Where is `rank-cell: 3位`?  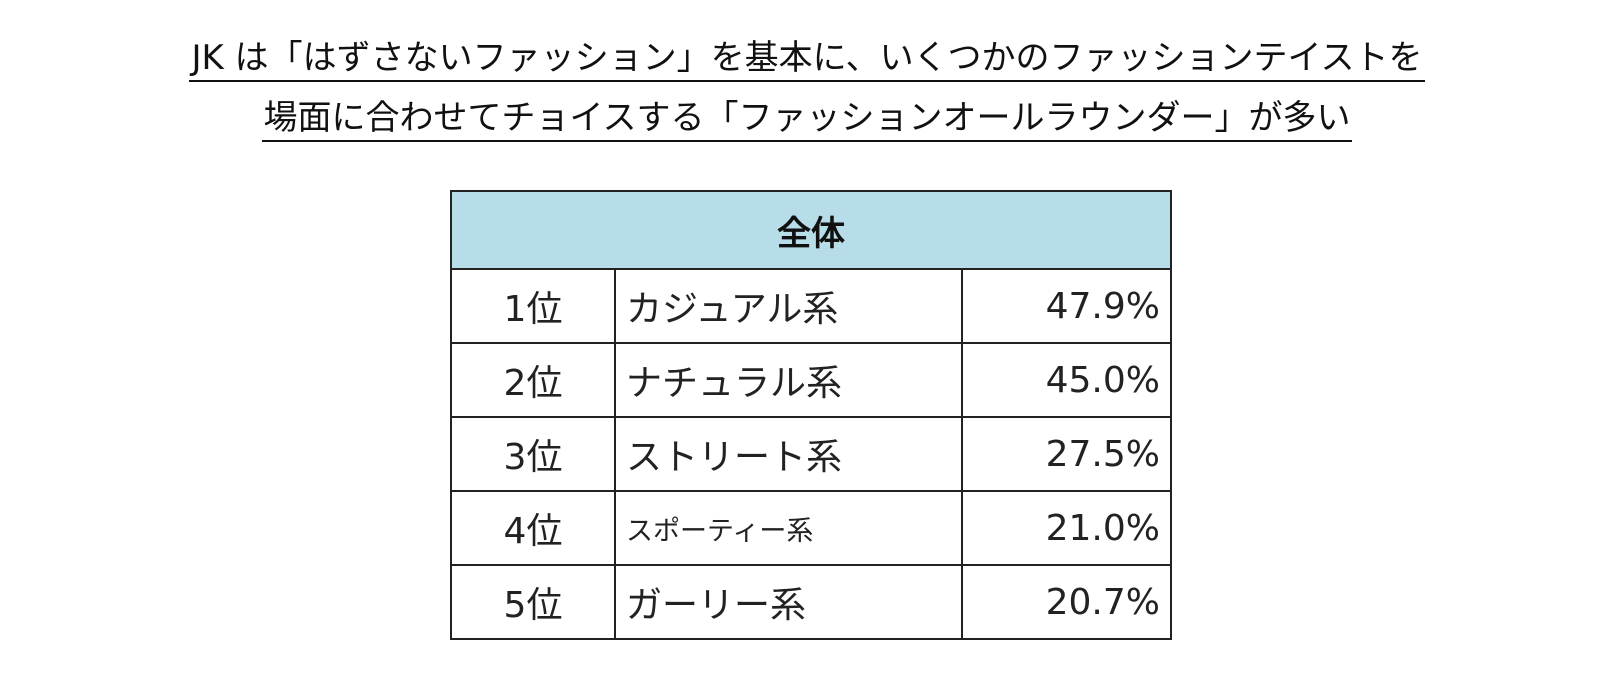 rank-cell: 3位 is located at coordinates (533, 454).